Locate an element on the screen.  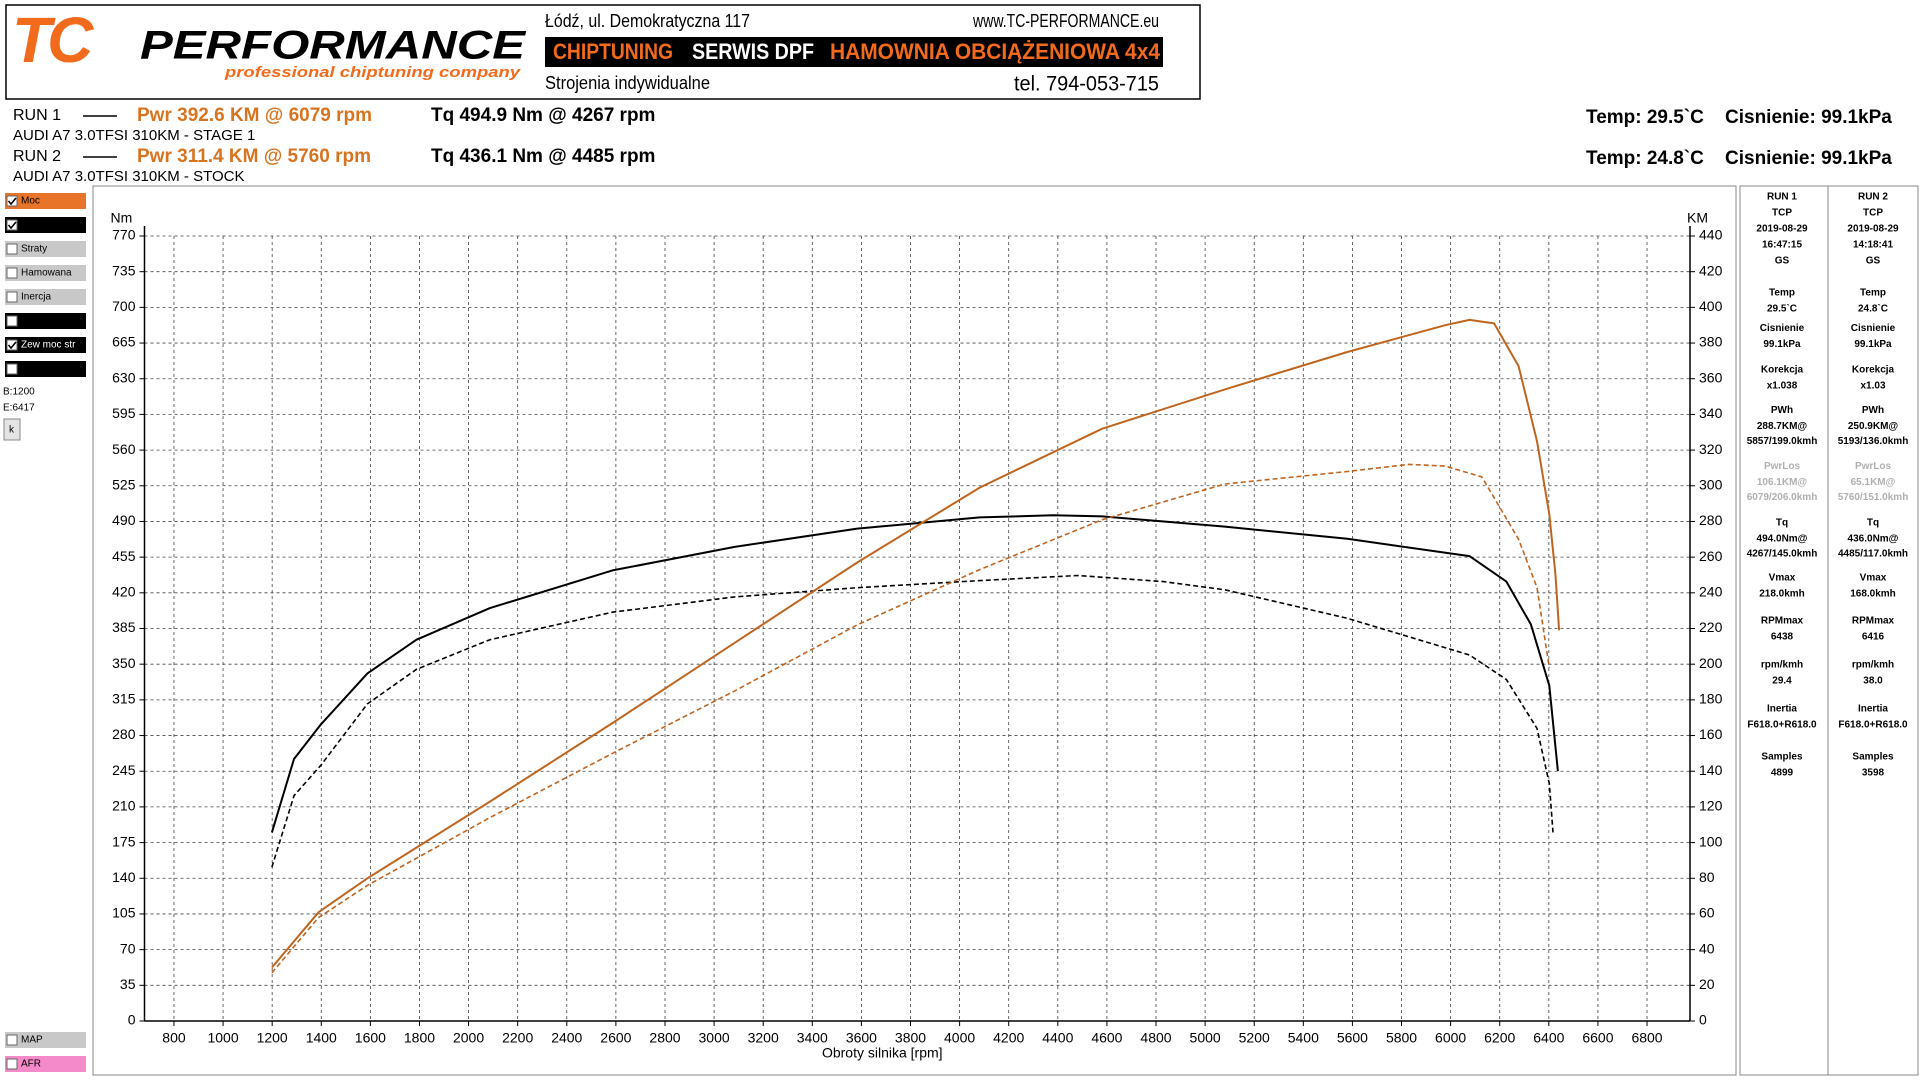
y-tick-label: 525 is located at coordinates (124, 484).